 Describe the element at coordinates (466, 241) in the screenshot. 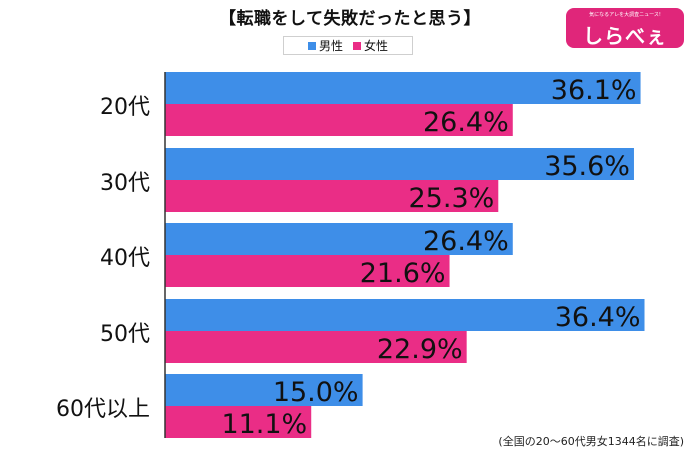

I see `data-label-male-2: 26.4%` at that location.